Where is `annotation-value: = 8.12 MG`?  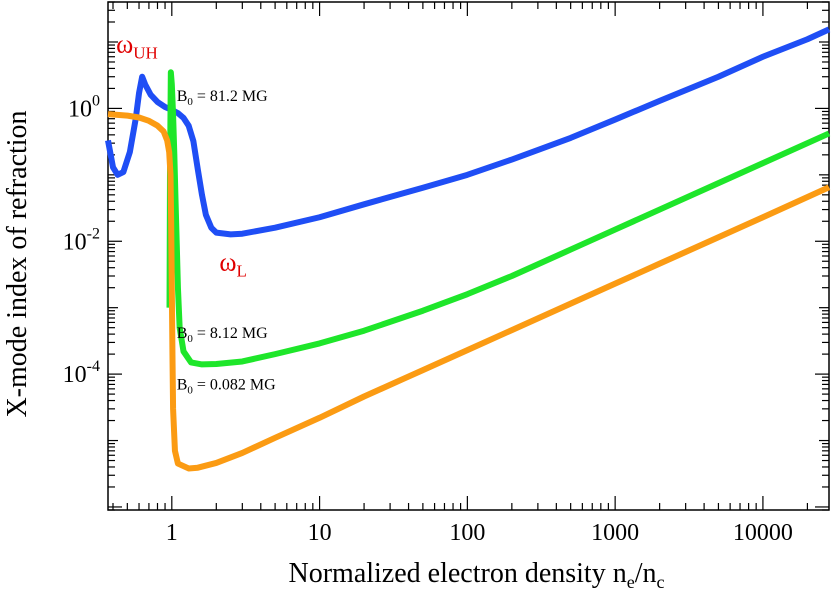 annotation-value: = 8.12 MG is located at coordinates (230, 333).